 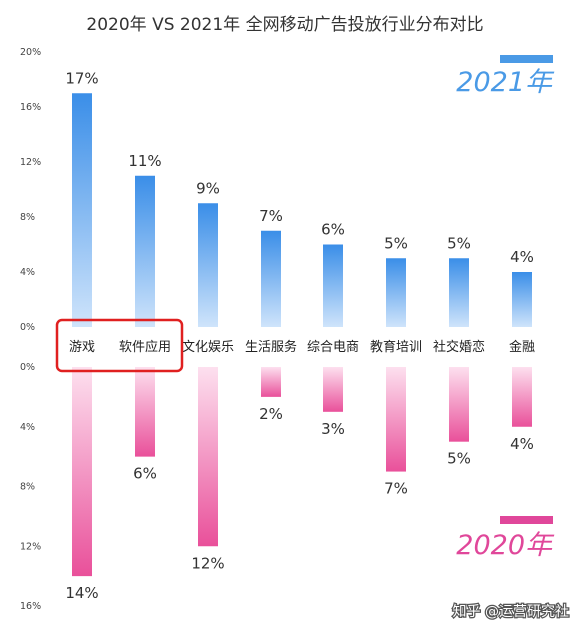 I want to click on category-labels: 游戏 软件应用 文化娱乐 生活服务 综合电商 教育培训 社交婚恋 金融, so click(x=302, y=347).